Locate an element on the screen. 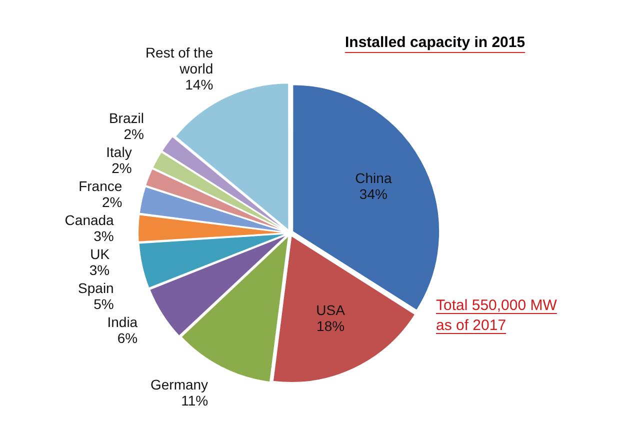  text: Total 550,000 MW as of 2017 is located at coordinates (497, 316).